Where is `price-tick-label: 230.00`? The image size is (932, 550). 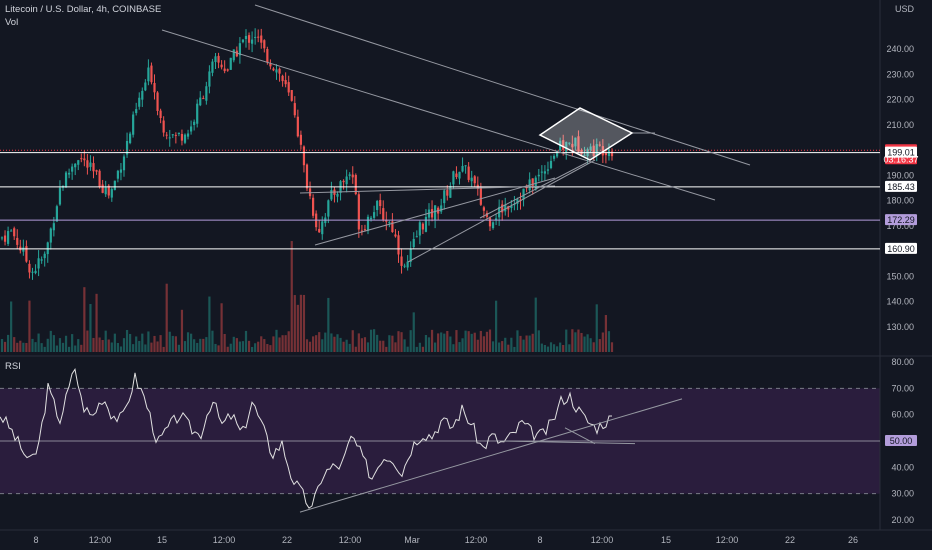 price-tick-label: 230.00 is located at coordinates (900, 74).